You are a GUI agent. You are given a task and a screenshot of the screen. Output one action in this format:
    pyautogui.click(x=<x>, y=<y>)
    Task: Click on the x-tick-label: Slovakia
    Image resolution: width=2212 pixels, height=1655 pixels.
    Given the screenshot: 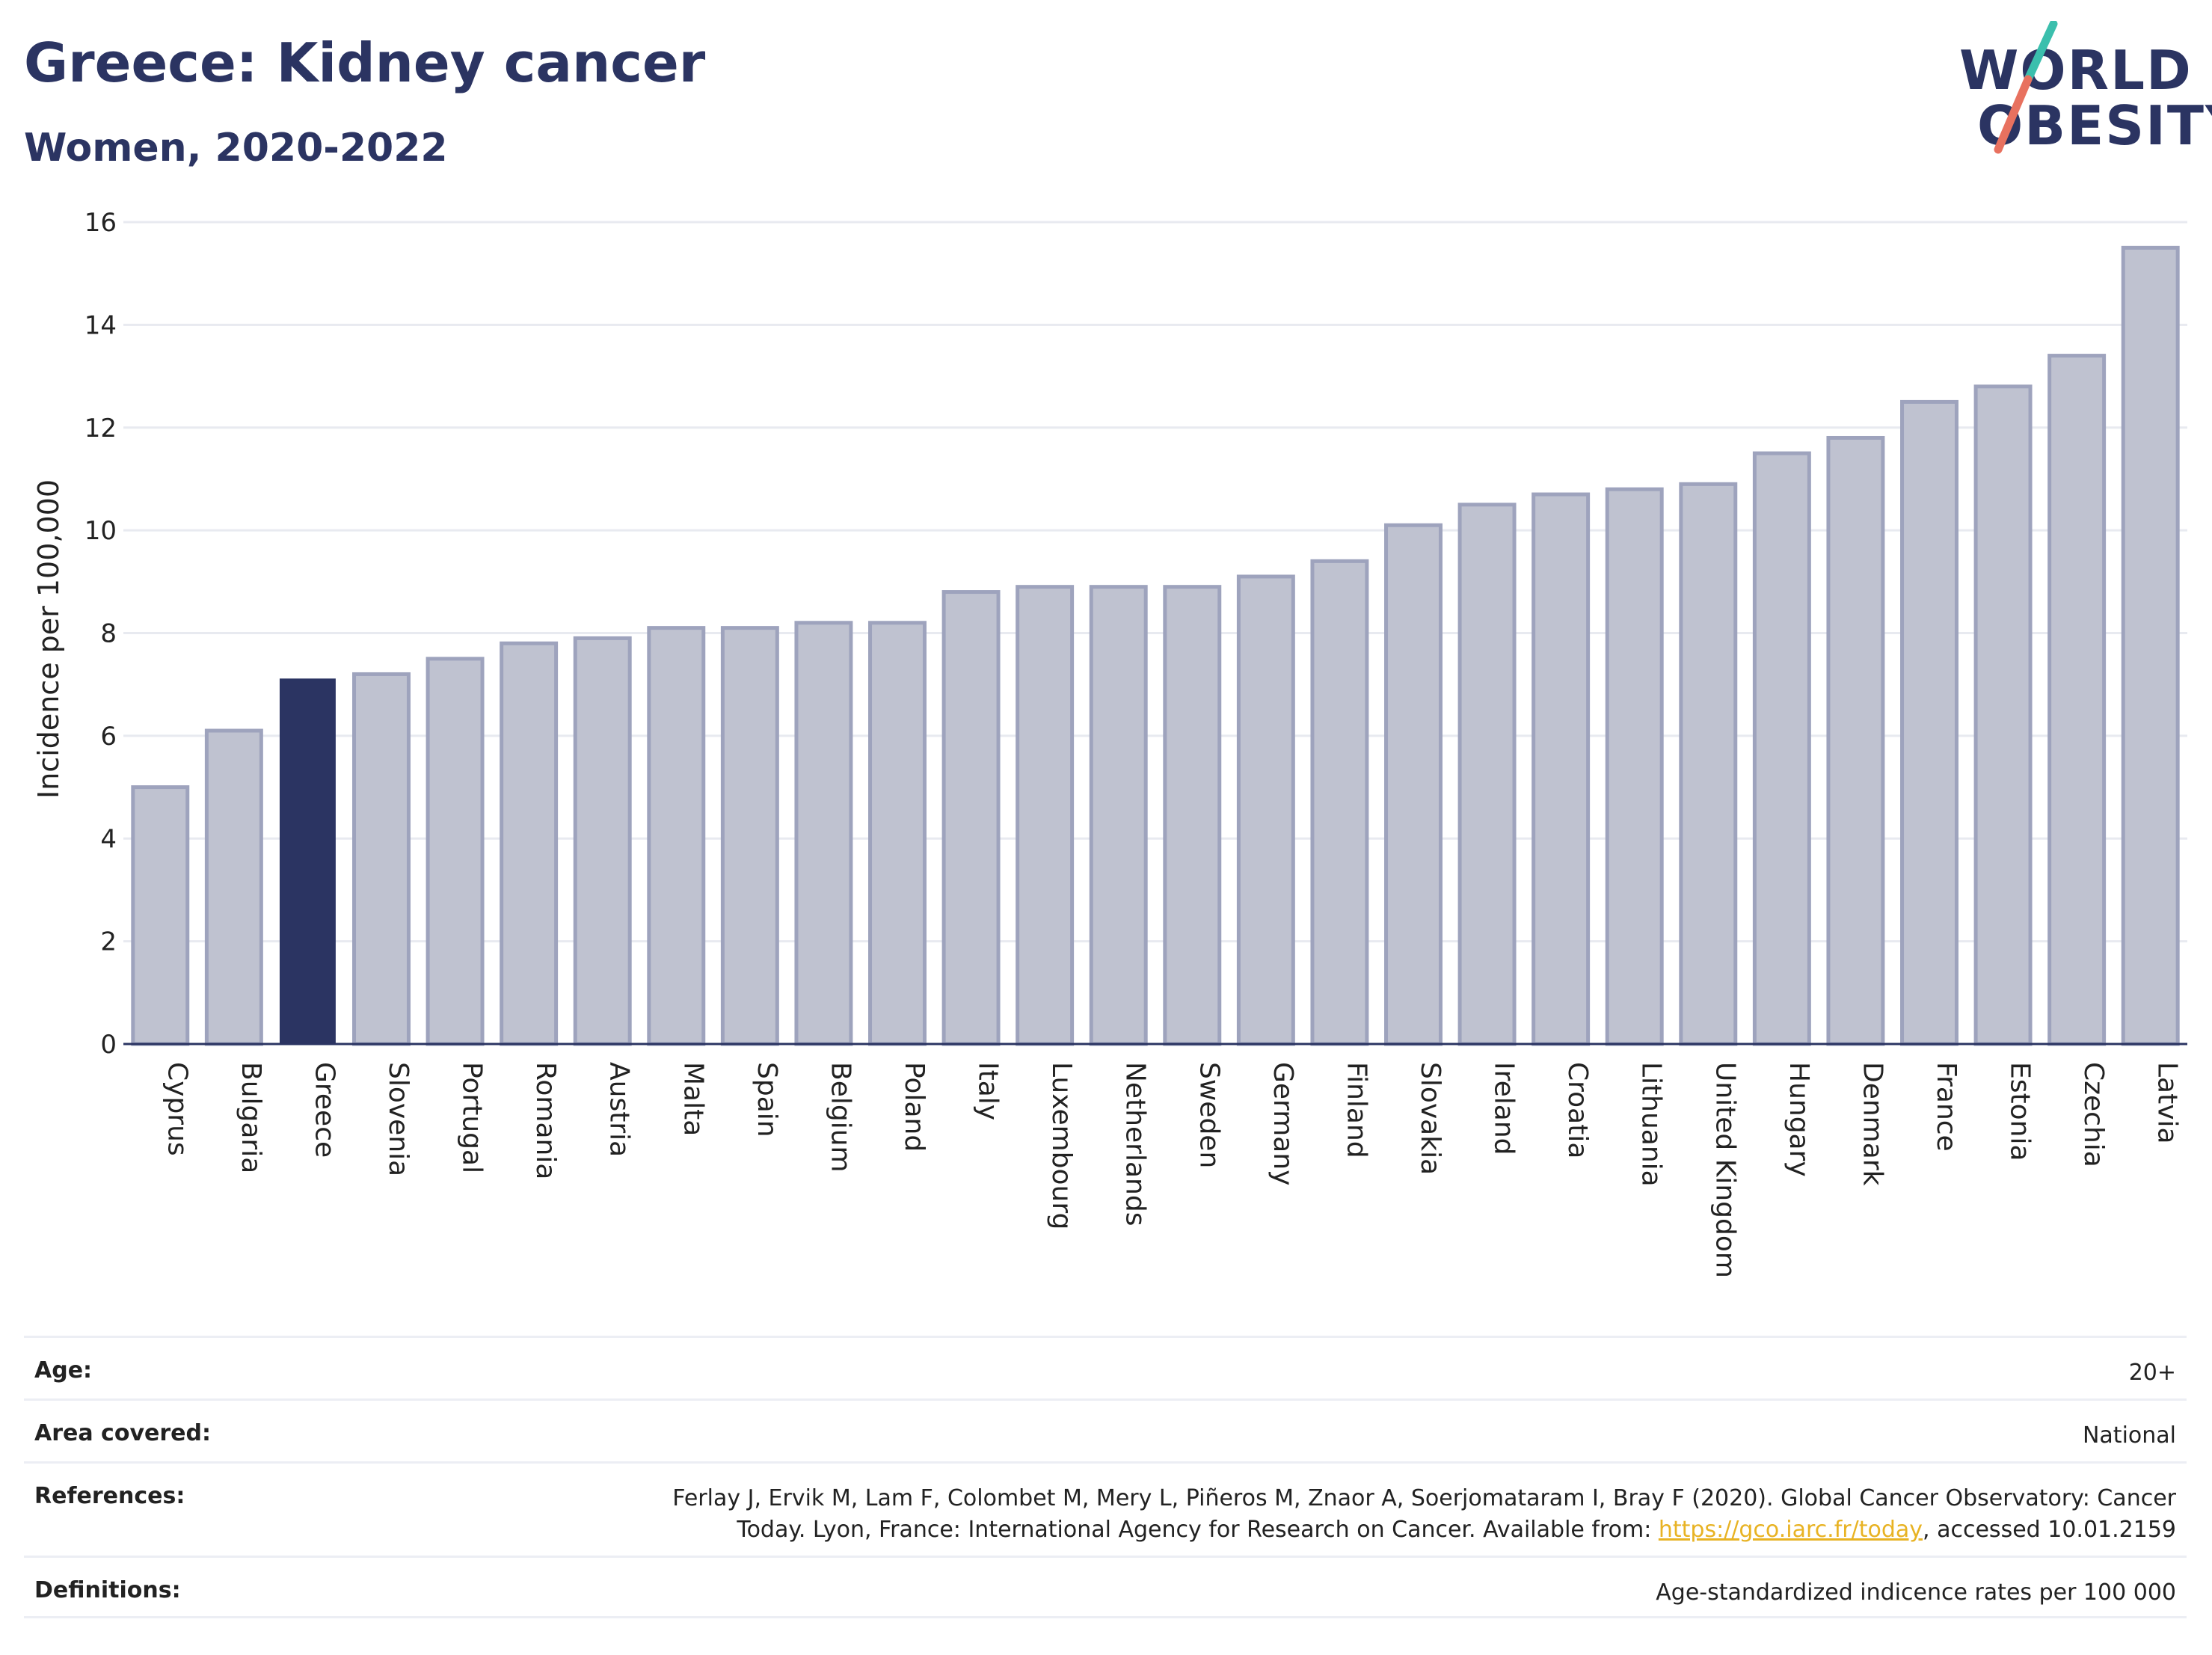 What is the action you would take?
    pyautogui.click(x=1430, y=1118)
    